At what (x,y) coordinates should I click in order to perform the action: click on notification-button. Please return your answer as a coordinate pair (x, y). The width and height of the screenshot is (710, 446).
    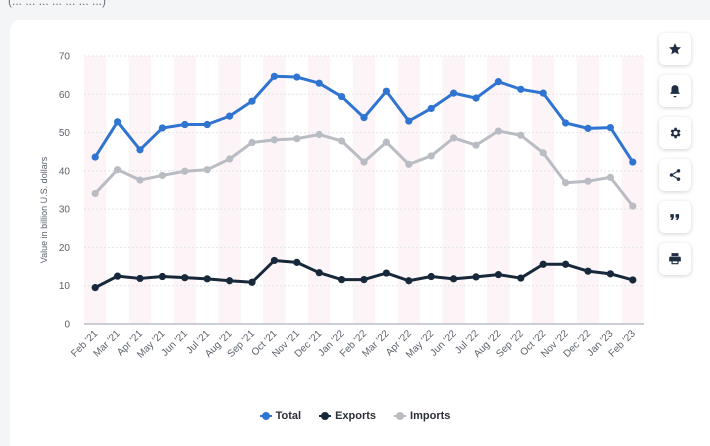
    Looking at the image, I should click on (675, 91).